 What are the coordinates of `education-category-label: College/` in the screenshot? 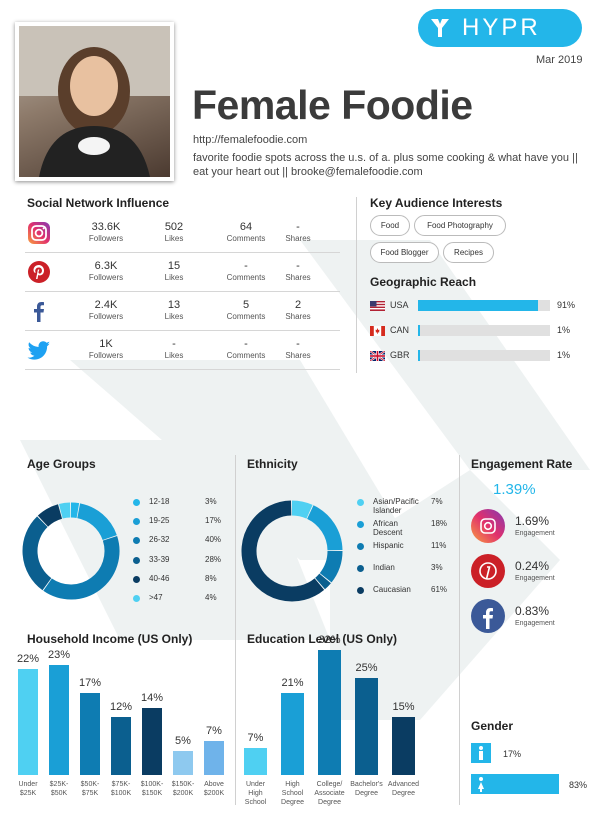 It's located at (329, 784).